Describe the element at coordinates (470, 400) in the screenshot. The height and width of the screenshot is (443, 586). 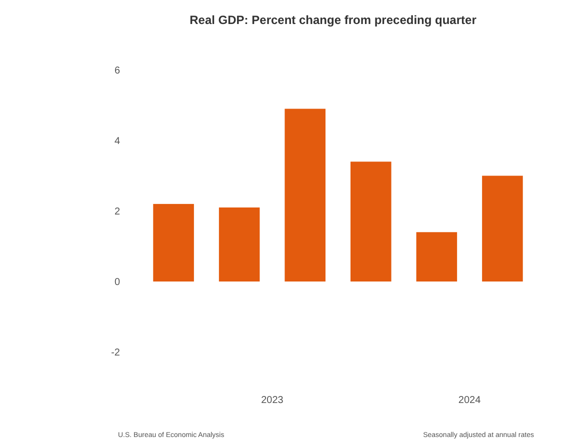
I see `text: 2024` at that location.